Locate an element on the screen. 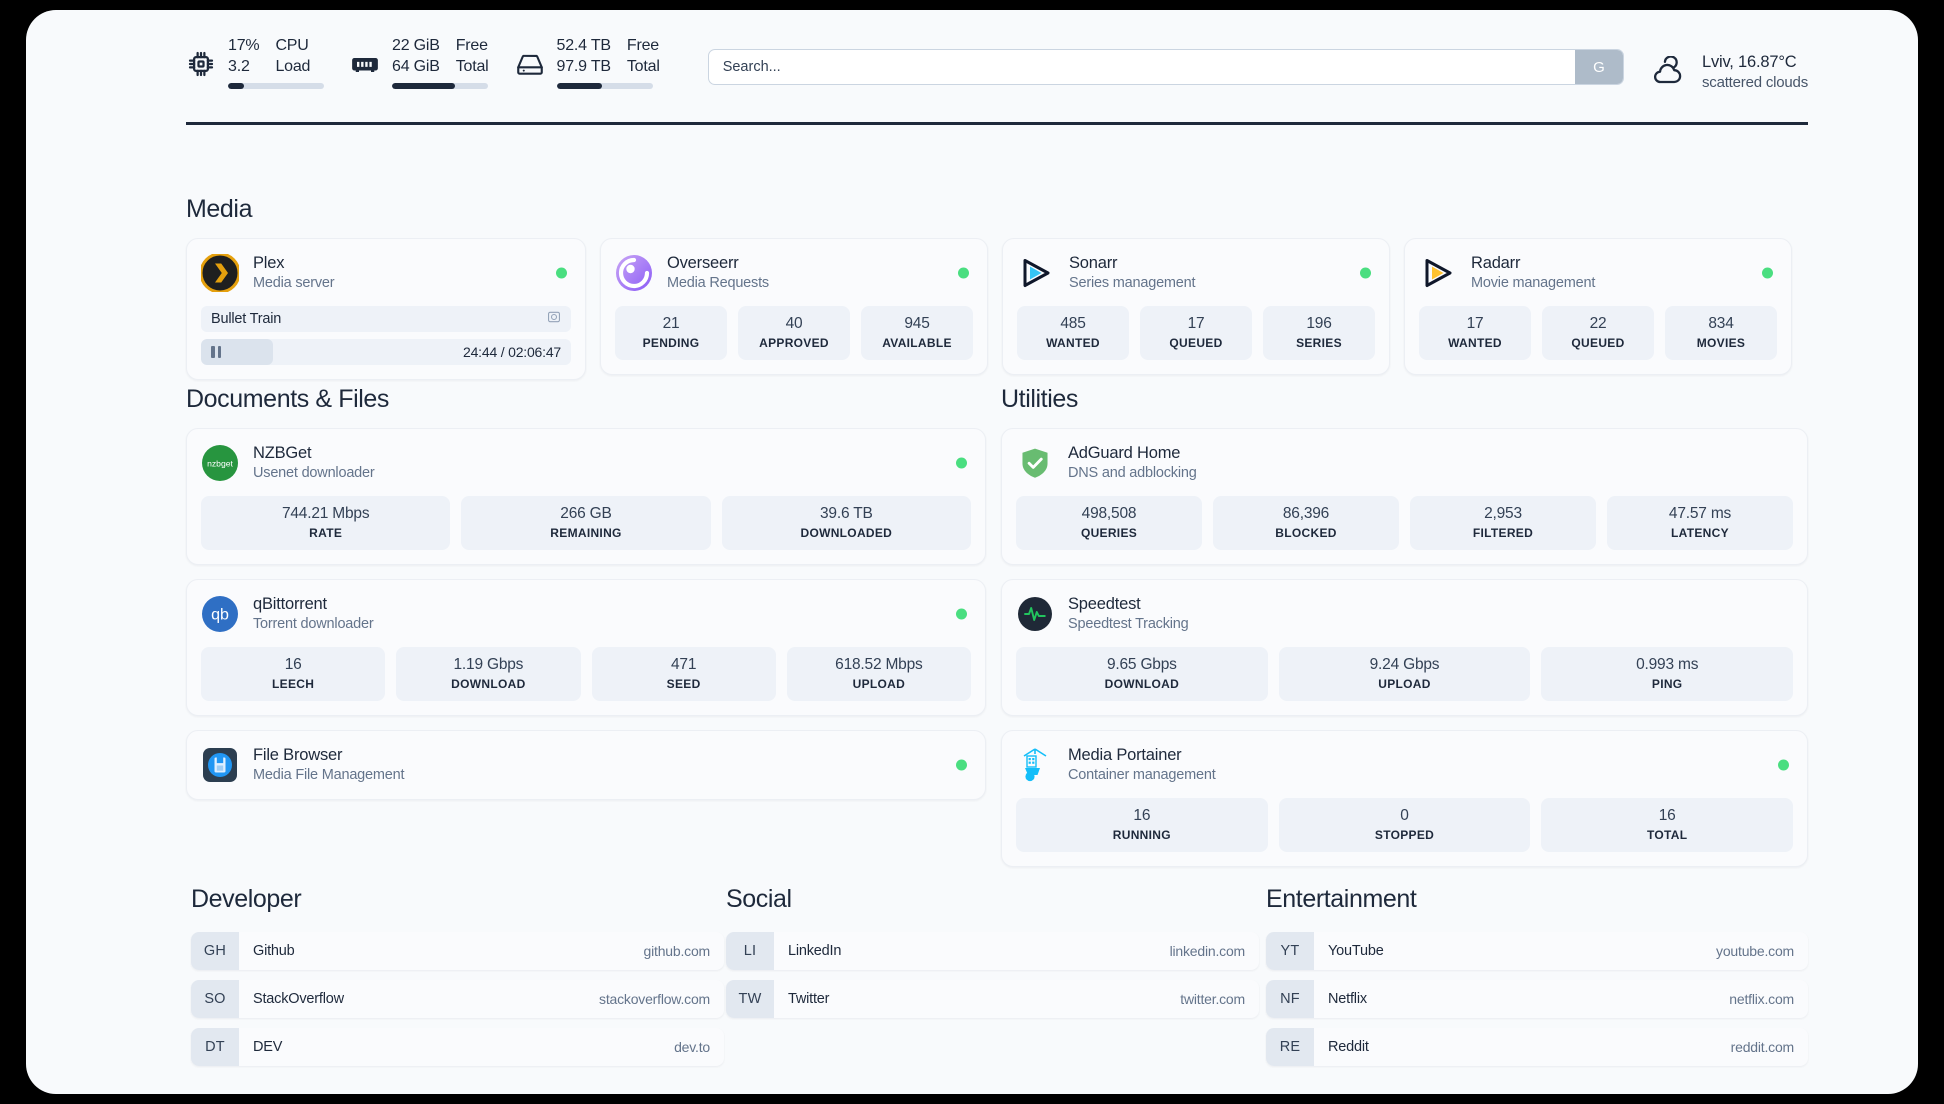  service-card-plex: Plex Media server Bullet Train is located at coordinates (386, 309).